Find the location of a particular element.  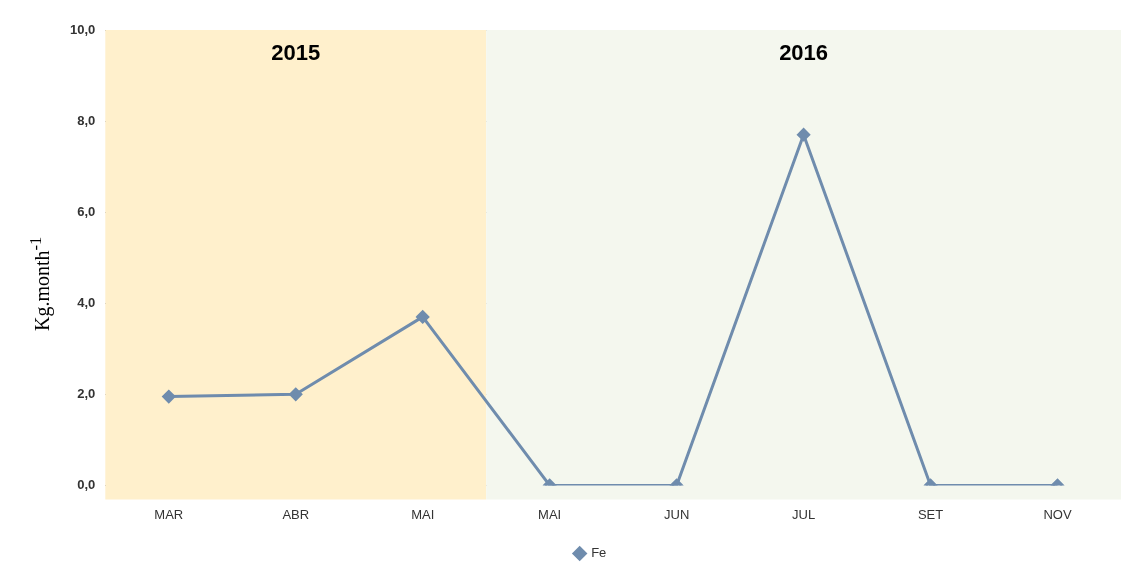

x-tick-label: ABR is located at coordinates (296, 514).